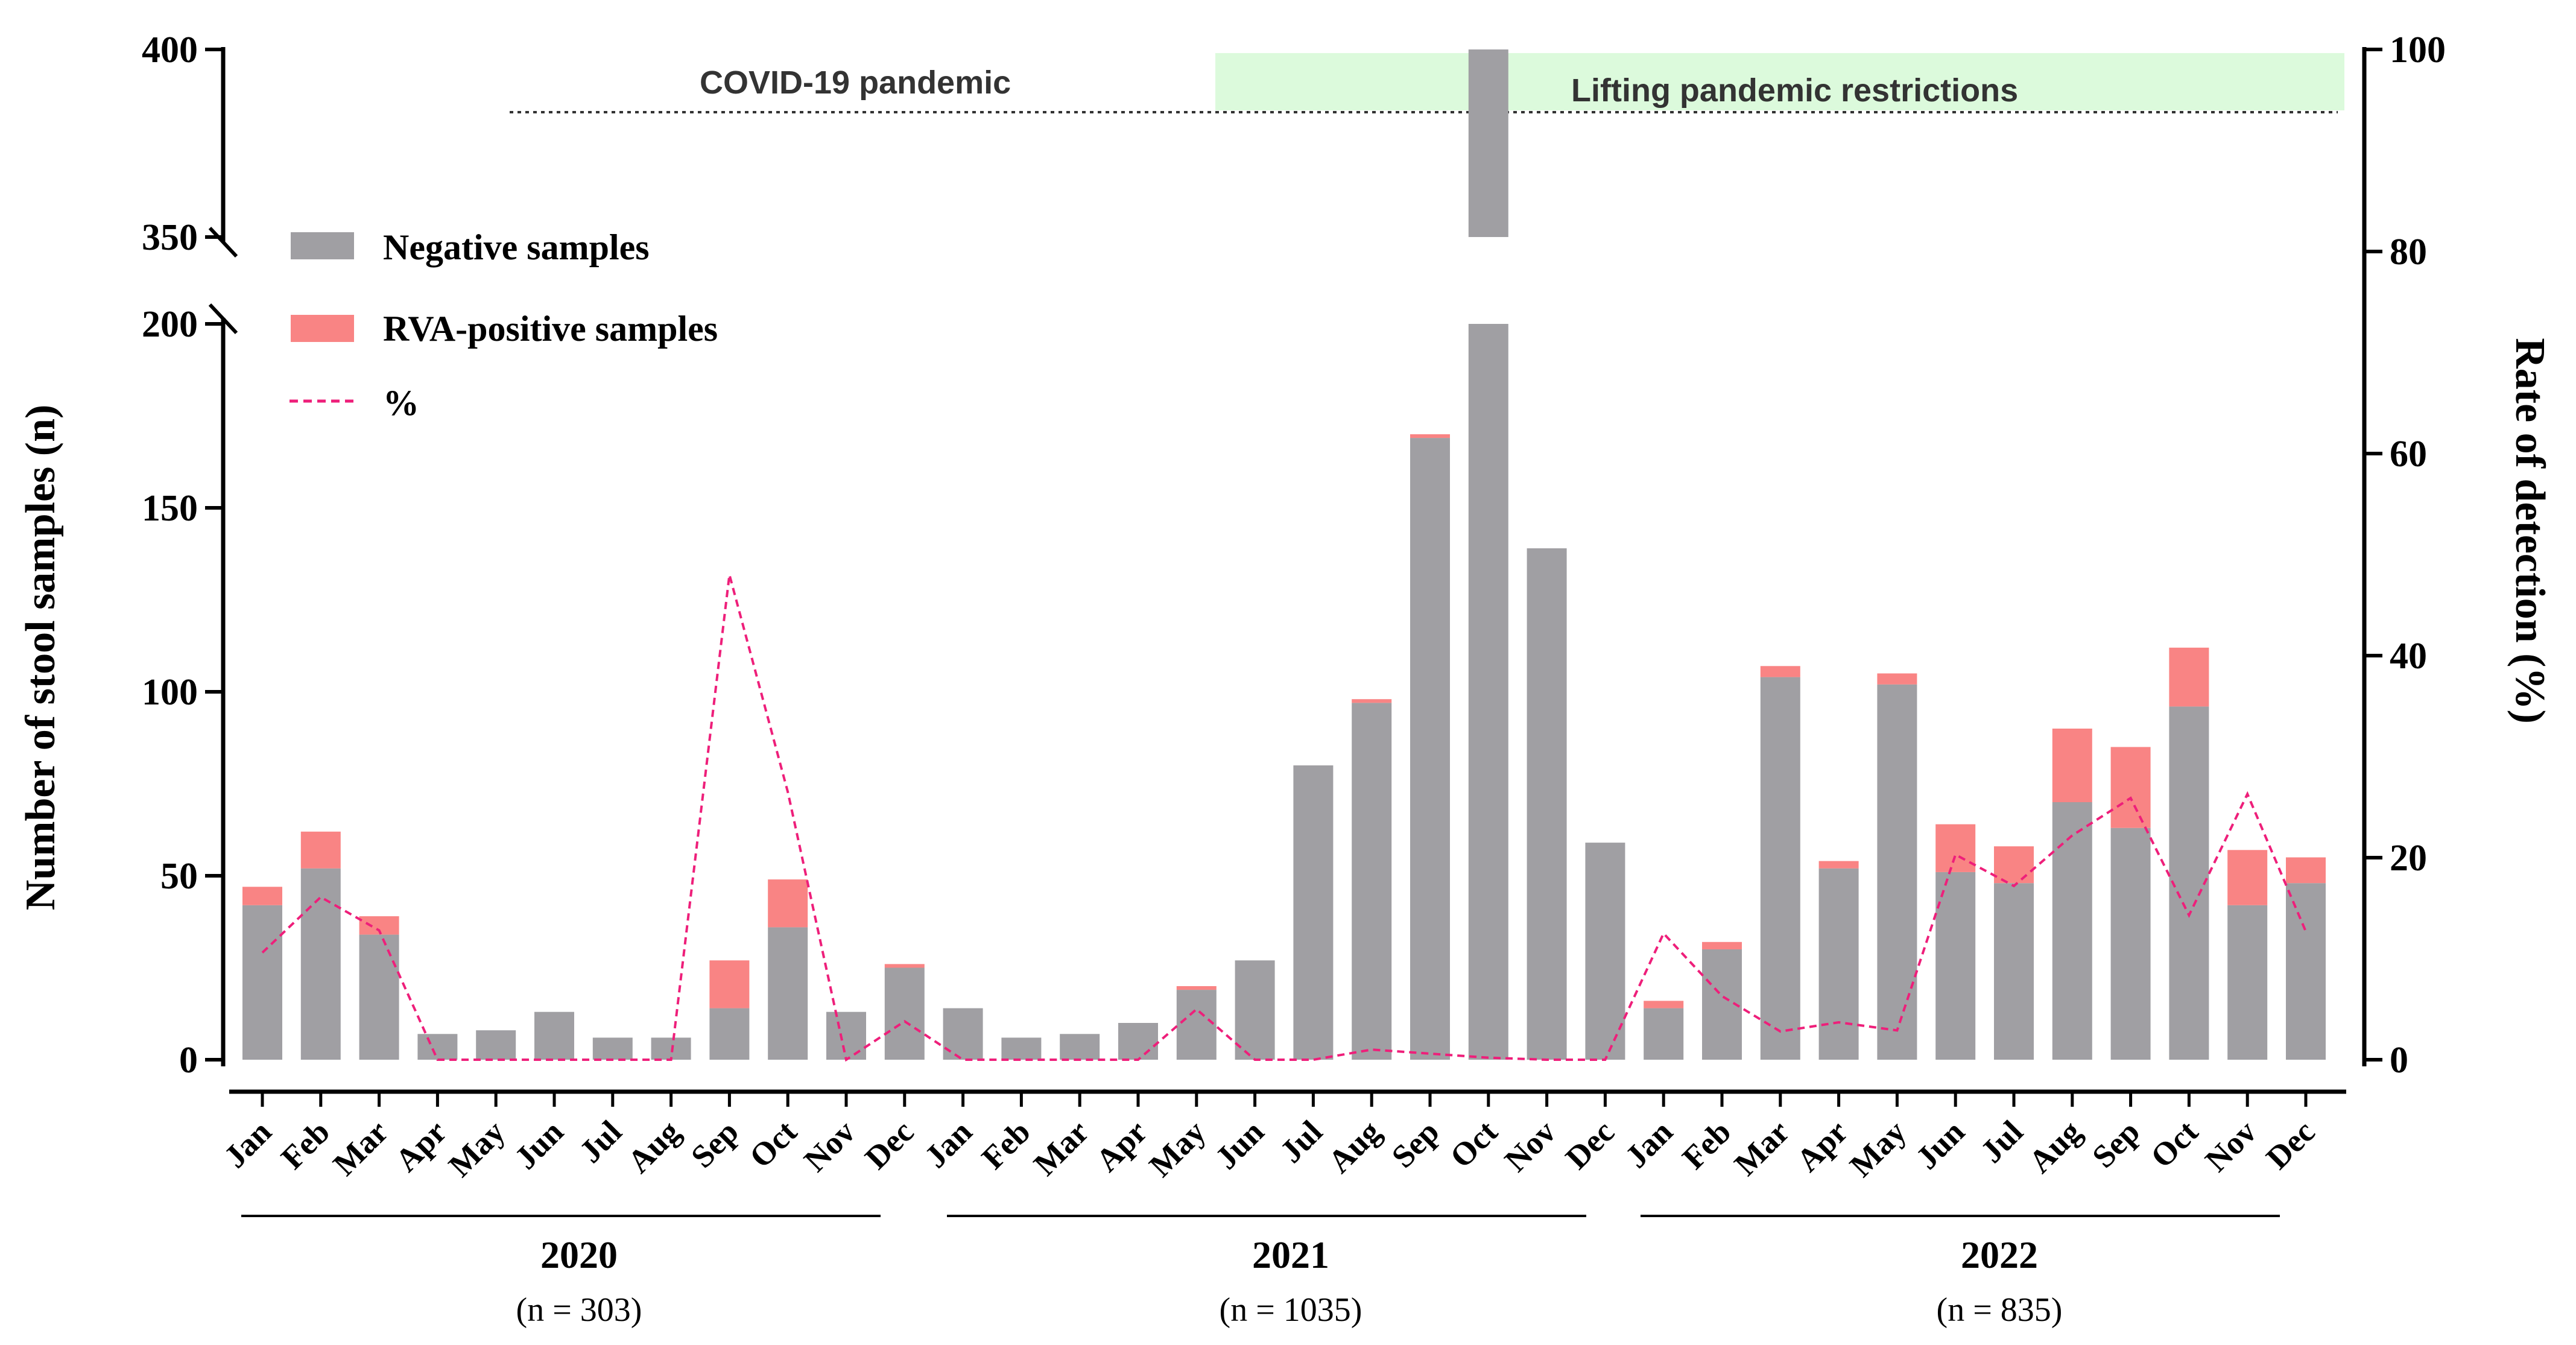 The height and width of the screenshot is (1345, 2576). Describe the element at coordinates (855, 83) in the screenshot. I see `covid-period-label: COVID-19 pandemic` at that location.